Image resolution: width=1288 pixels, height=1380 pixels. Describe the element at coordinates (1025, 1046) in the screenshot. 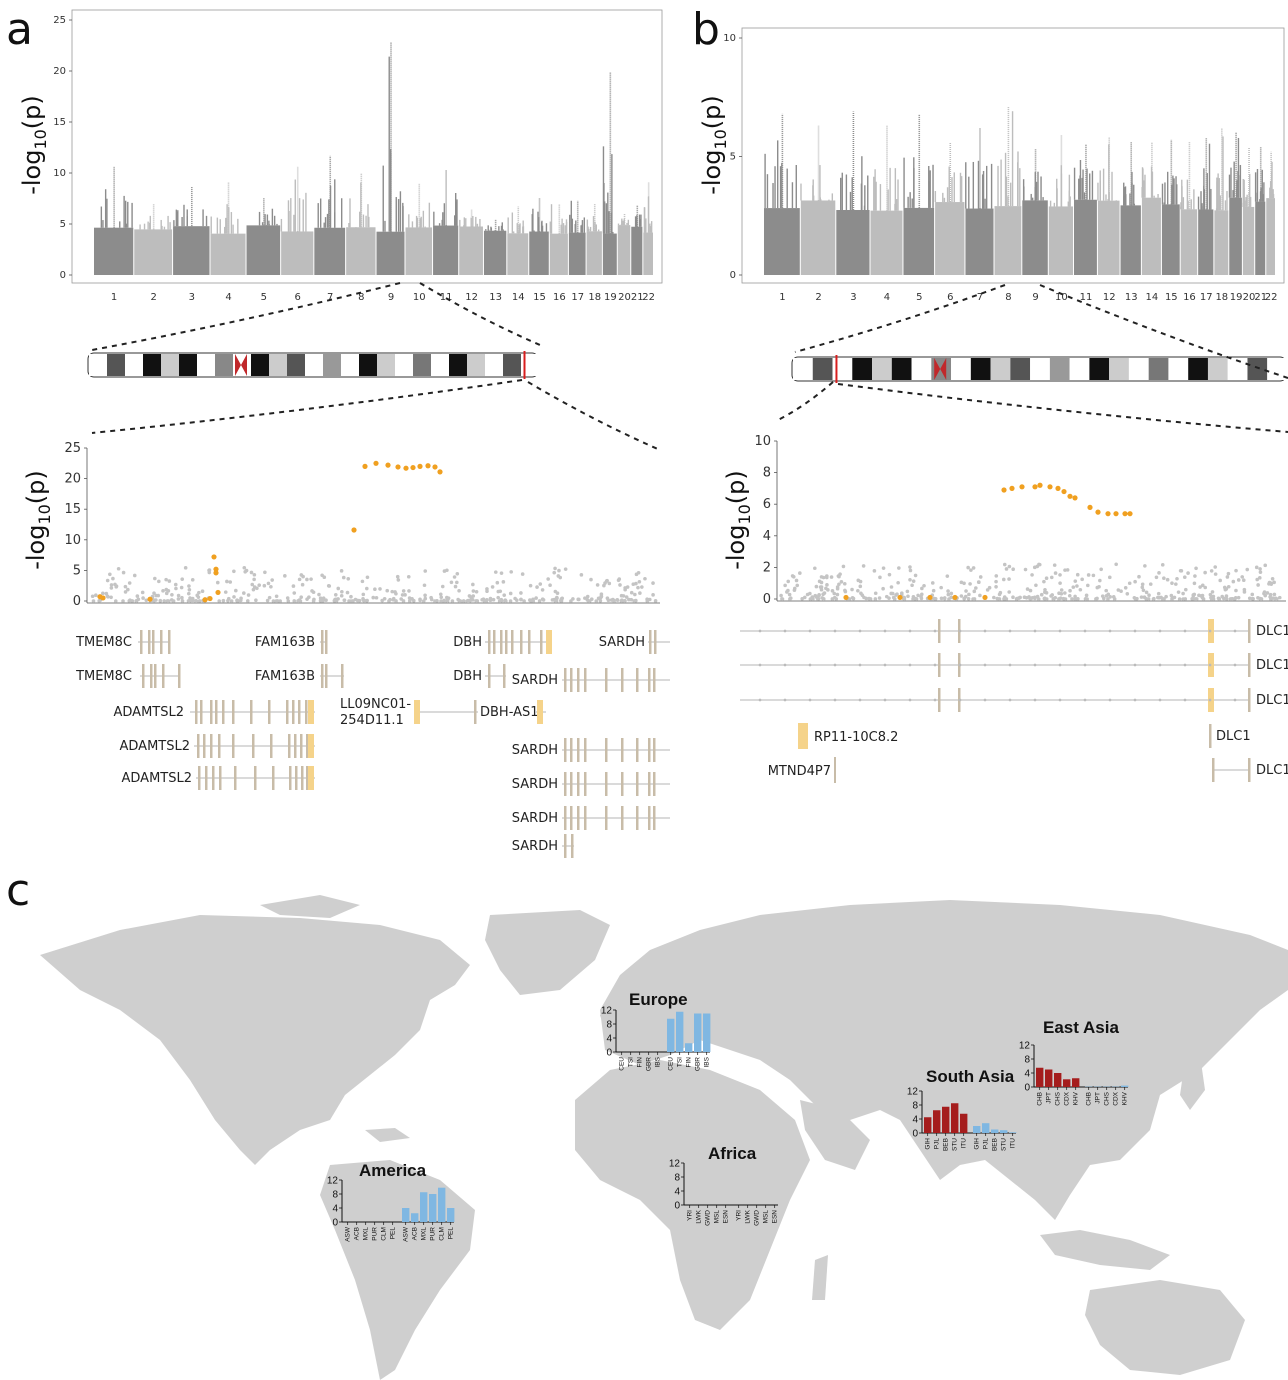

I see `y-tick-label: 12` at that location.